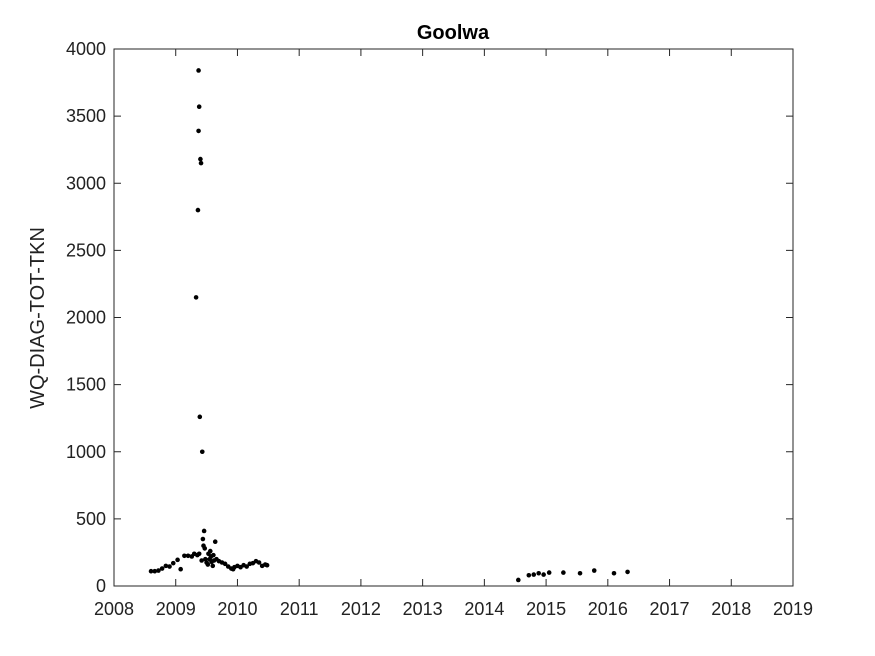 This screenshot has width=875, height=656. Describe the element at coordinates (453, 33) in the screenshot. I see `chart-title: Goolwa` at that location.